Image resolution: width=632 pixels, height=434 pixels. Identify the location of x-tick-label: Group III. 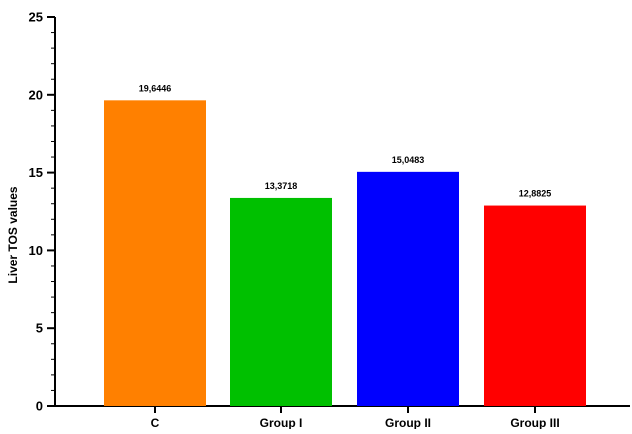
(534, 422).